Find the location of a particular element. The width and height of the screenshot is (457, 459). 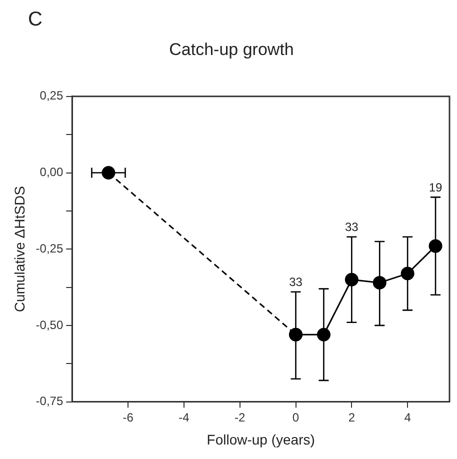

chart-title: Catch-up growth is located at coordinates (231, 49).